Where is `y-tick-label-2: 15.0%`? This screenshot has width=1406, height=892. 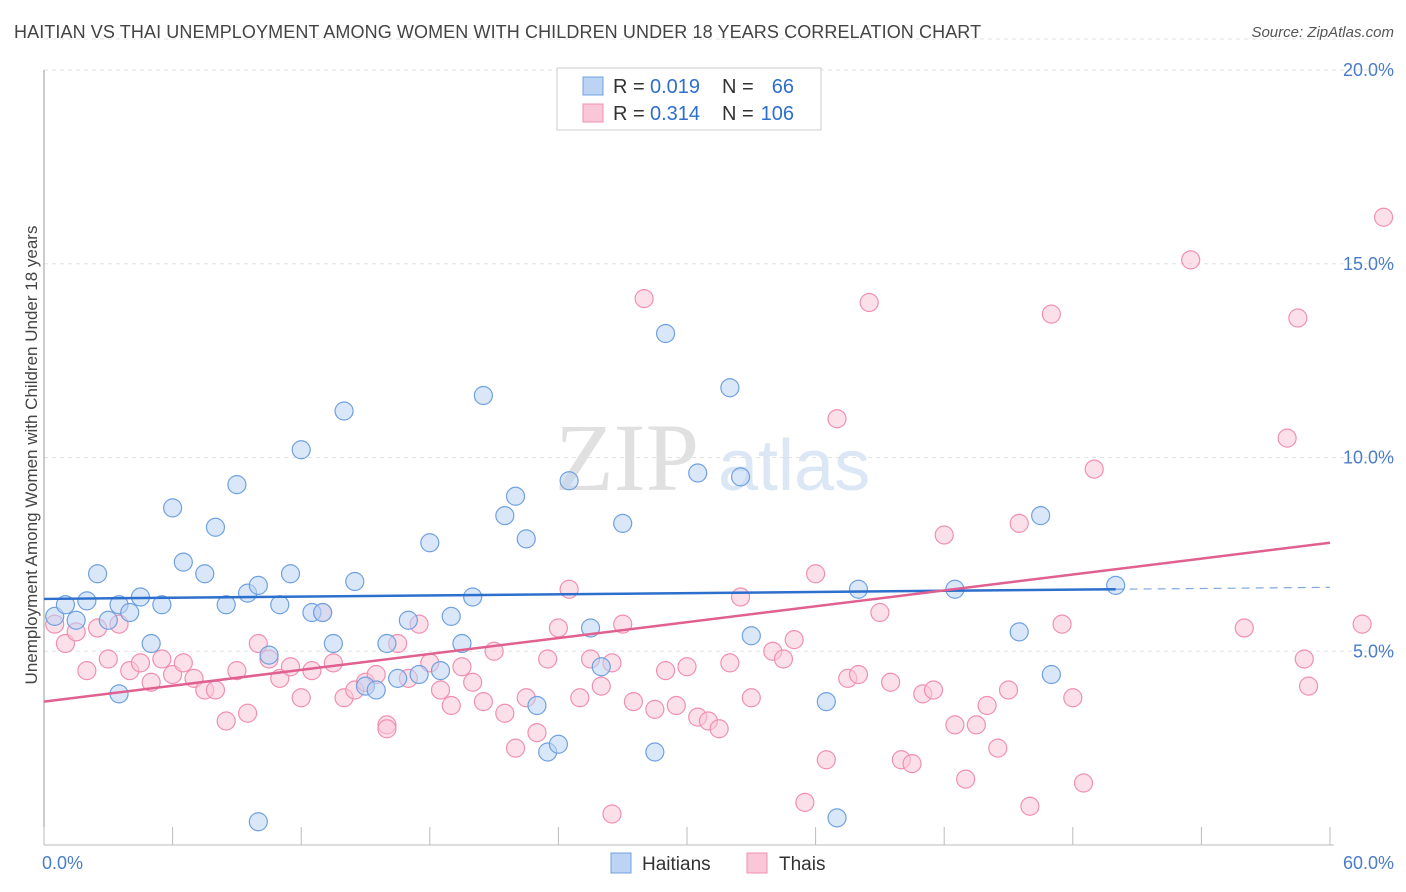 y-tick-label-2: 15.0% is located at coordinates (1368, 264).